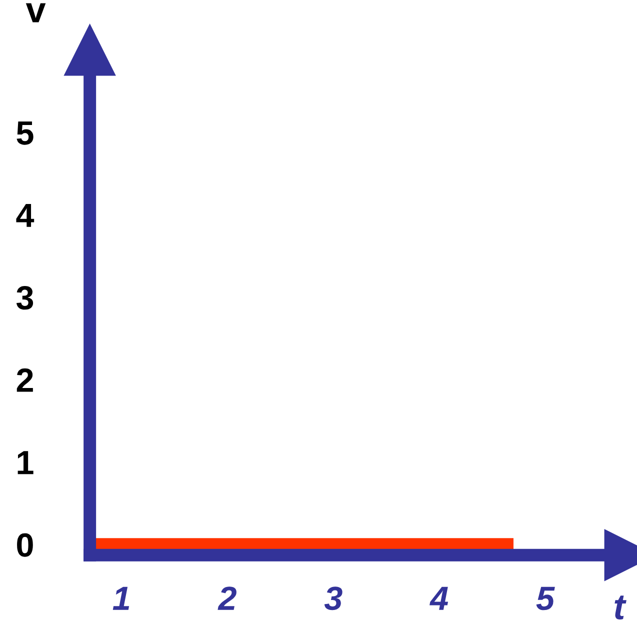  Describe the element at coordinates (545, 598) in the screenshot. I see `x-tick-label: 5` at that location.